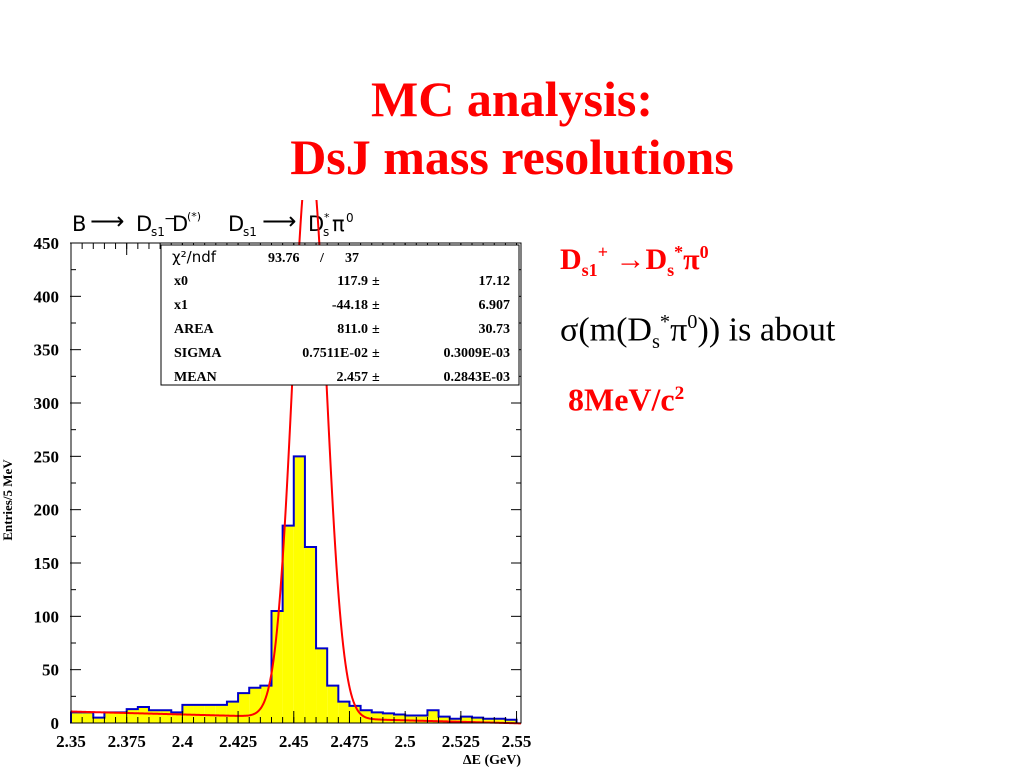 The height and width of the screenshot is (768, 1024). What do you see at coordinates (294, 741) in the screenshot?
I see `x-tick-label: 2.45` at bounding box center [294, 741].